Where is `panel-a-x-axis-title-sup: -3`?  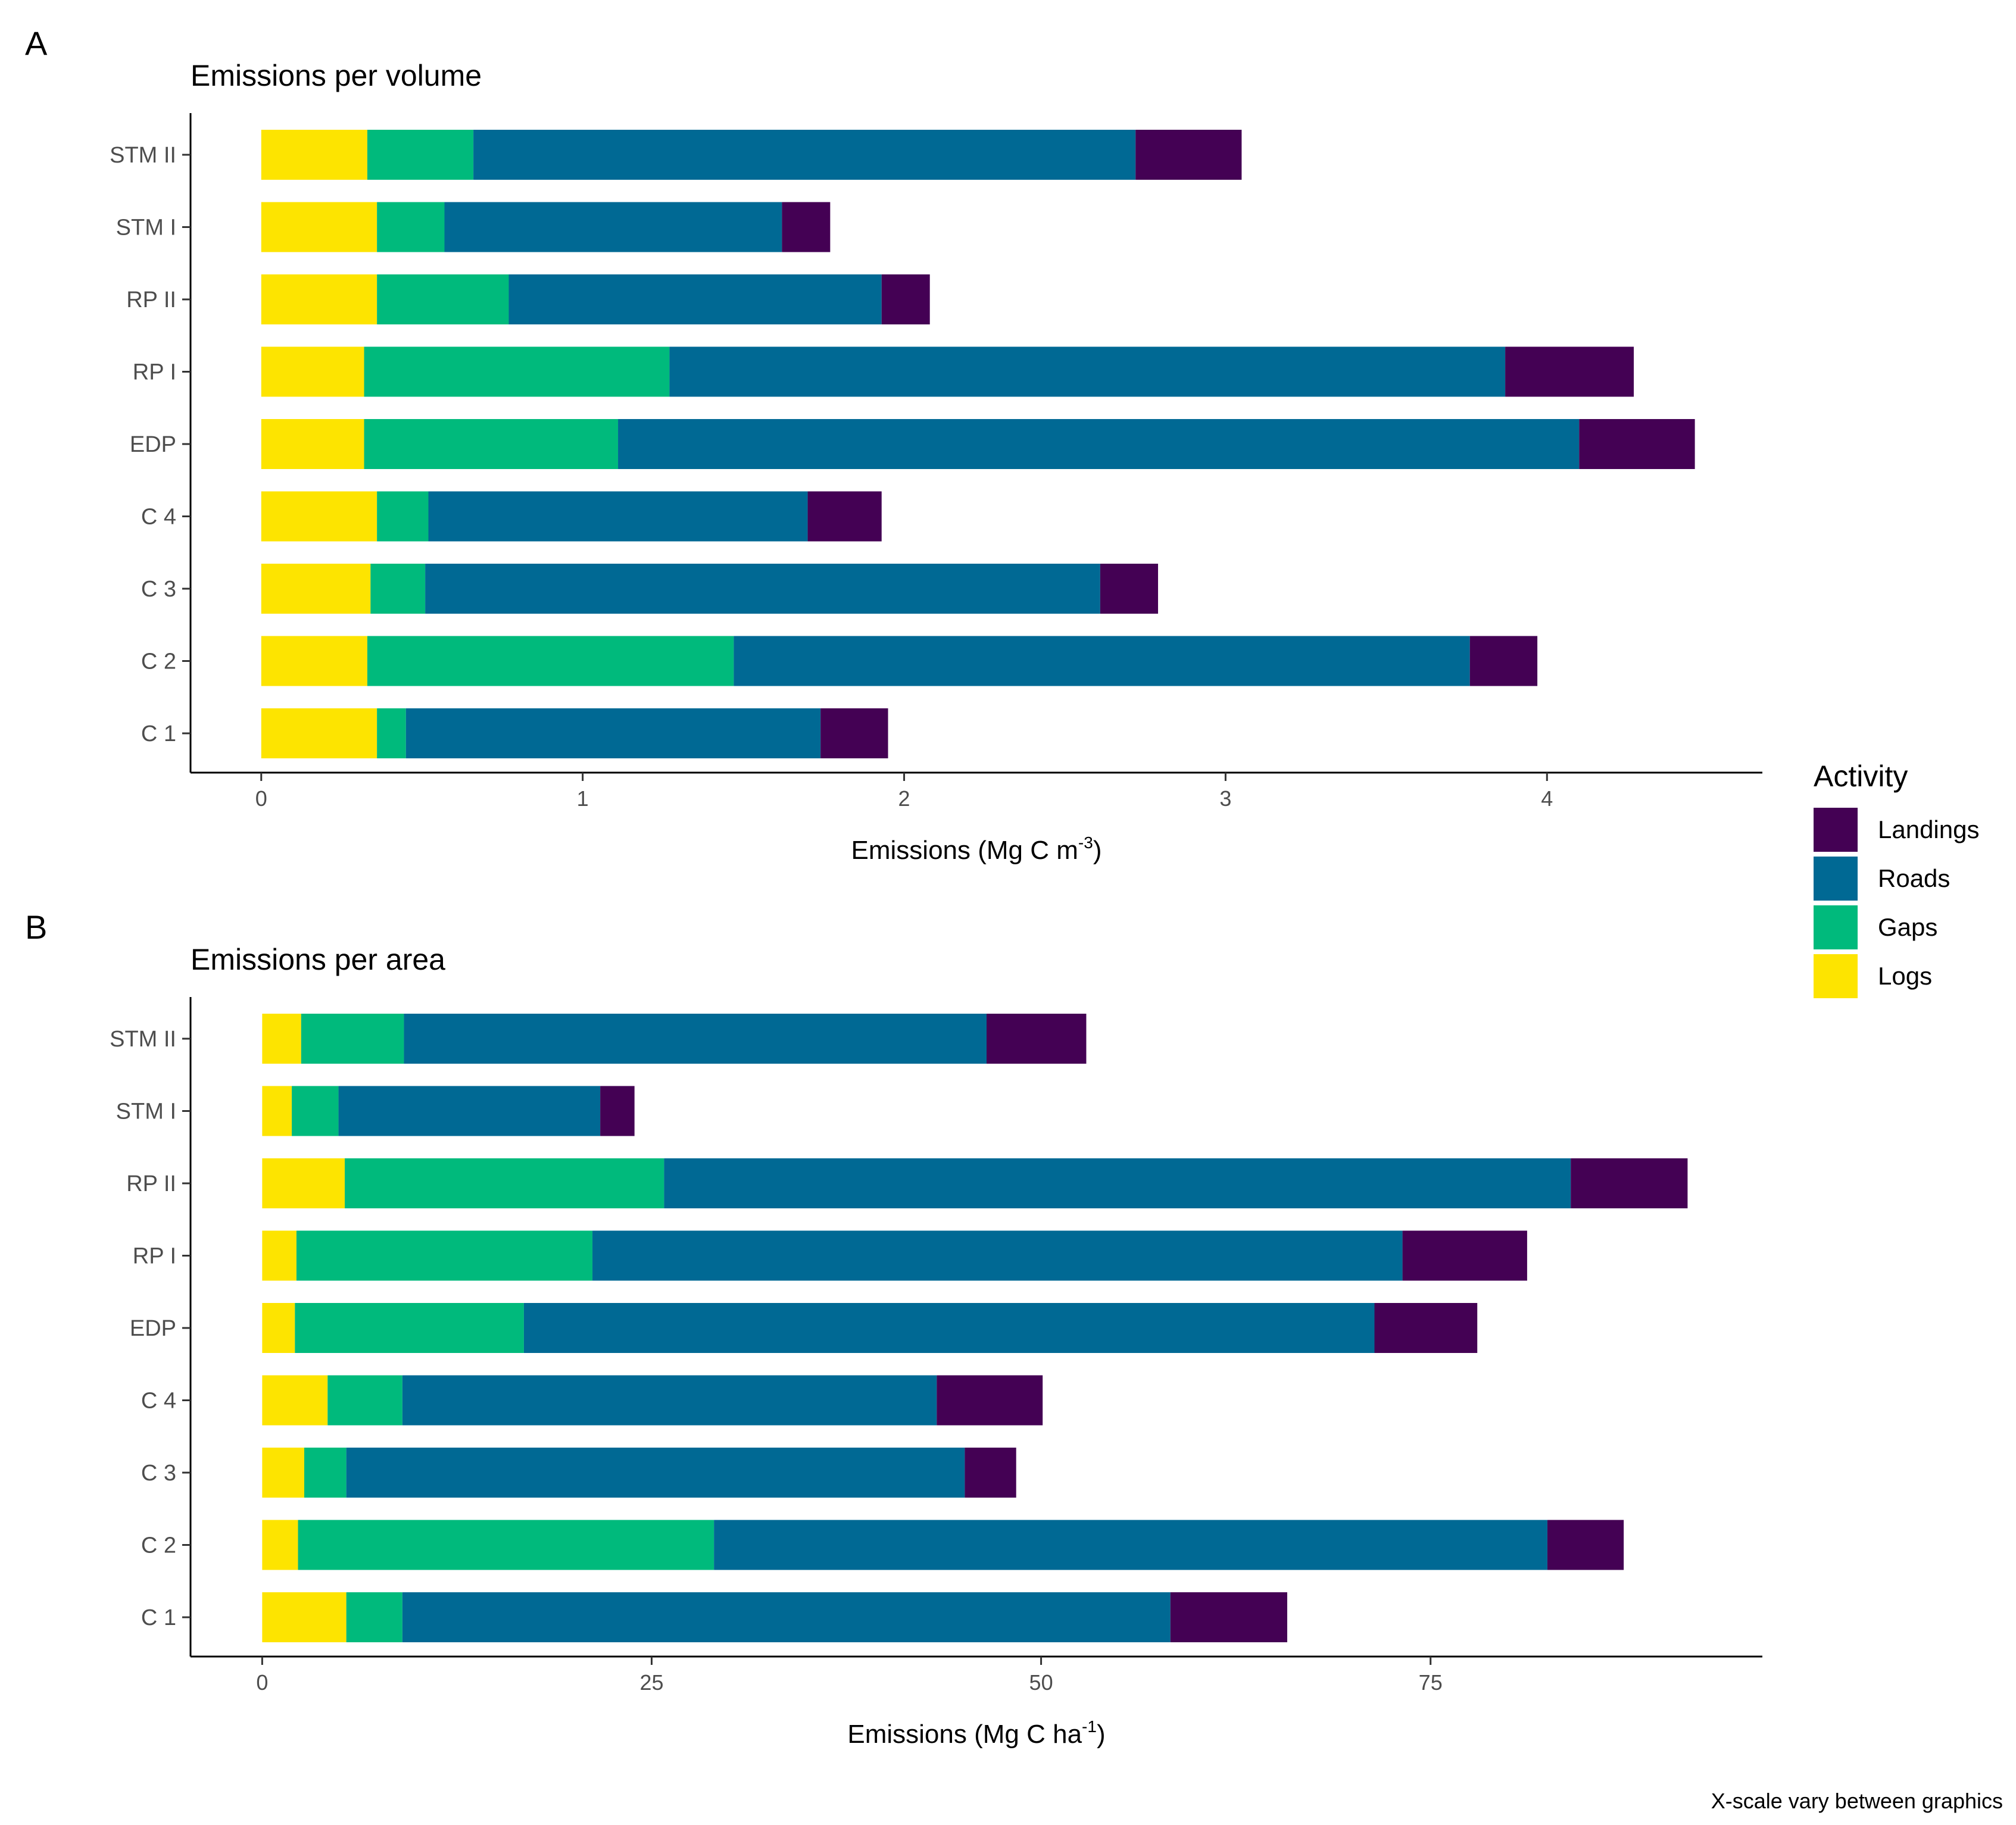 panel-a-x-axis-title-sup: -3 is located at coordinates (1085, 842).